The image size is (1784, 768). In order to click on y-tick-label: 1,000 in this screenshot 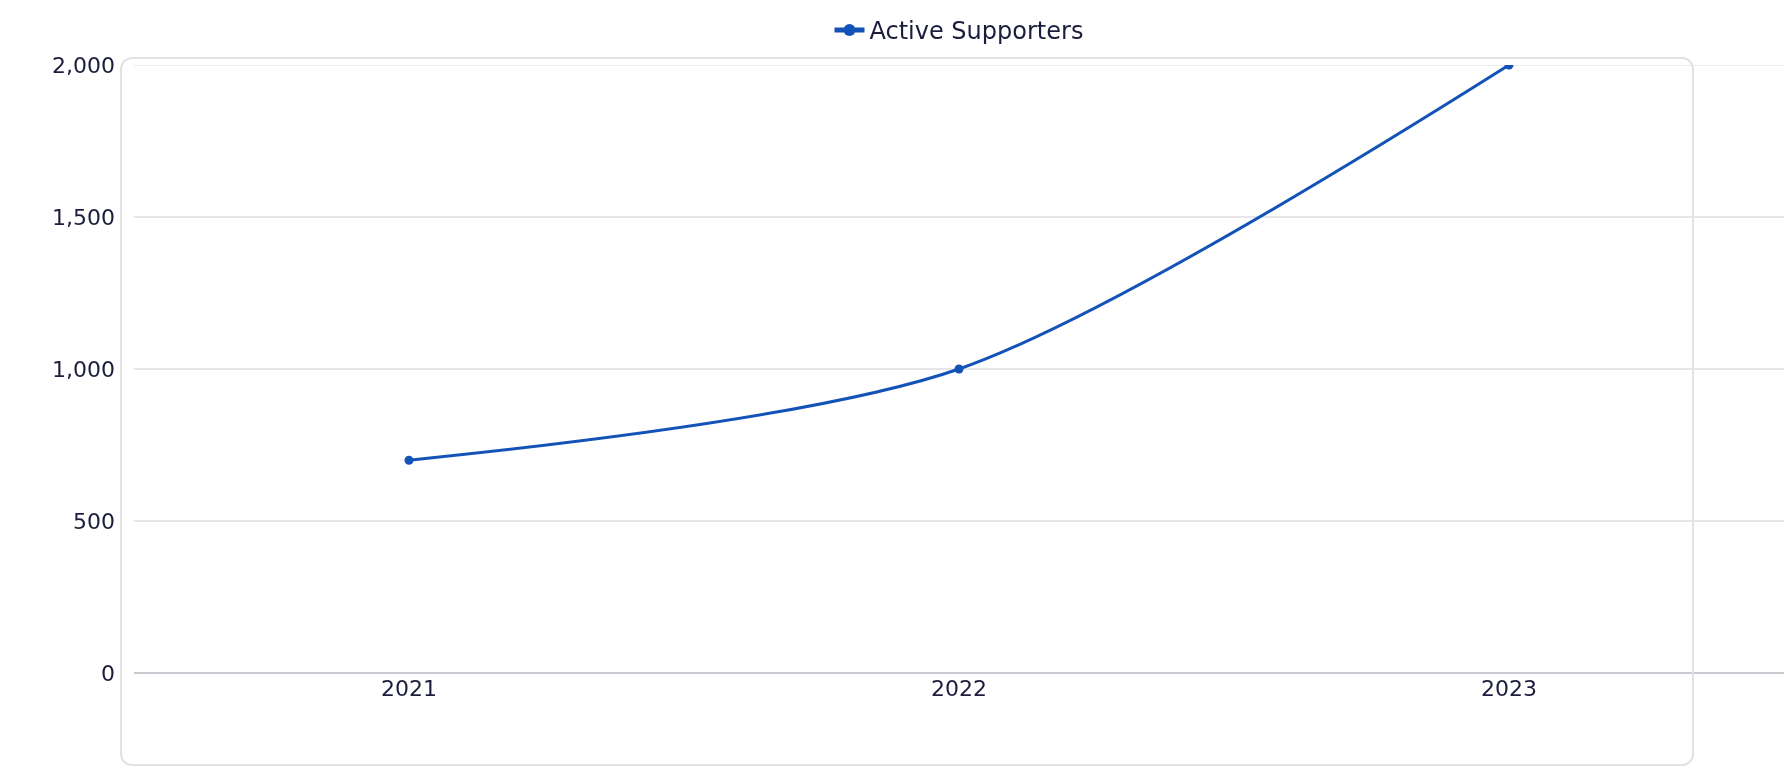, I will do `click(83, 369)`.